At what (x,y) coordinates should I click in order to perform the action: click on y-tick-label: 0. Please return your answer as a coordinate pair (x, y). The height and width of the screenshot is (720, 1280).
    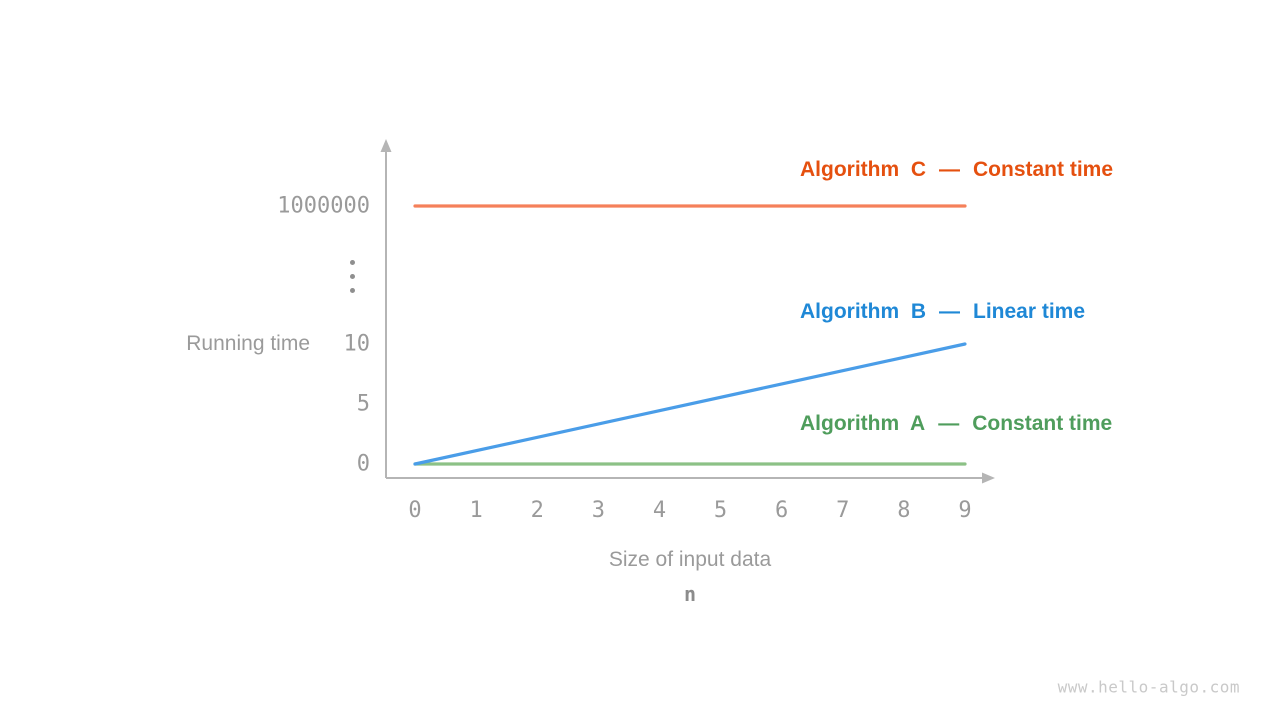
    Looking at the image, I should click on (363, 464).